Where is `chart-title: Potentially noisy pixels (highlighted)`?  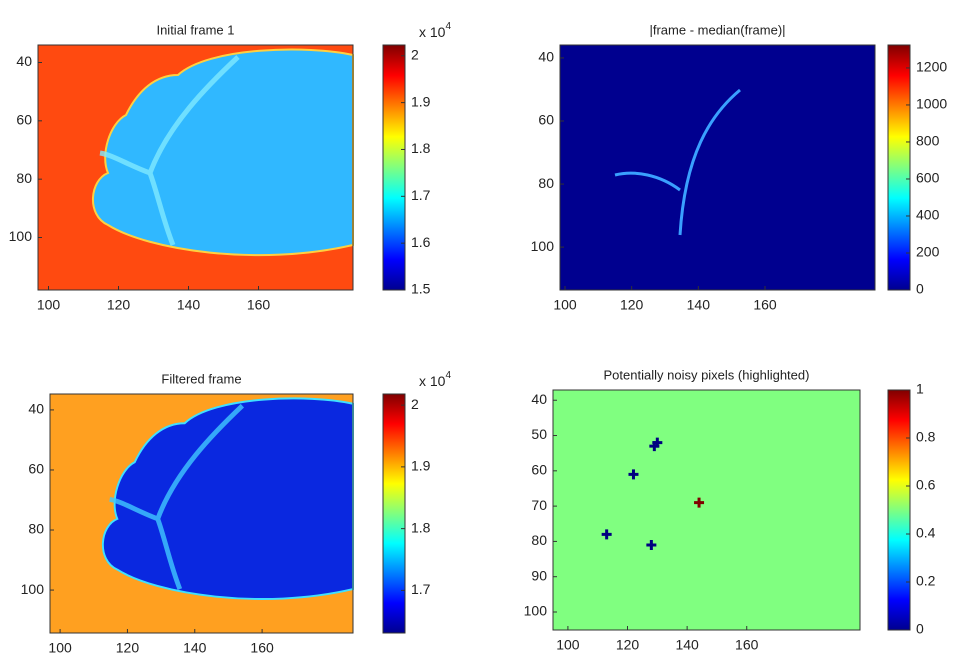 chart-title: Potentially noisy pixels (highlighted) is located at coordinates (707, 374).